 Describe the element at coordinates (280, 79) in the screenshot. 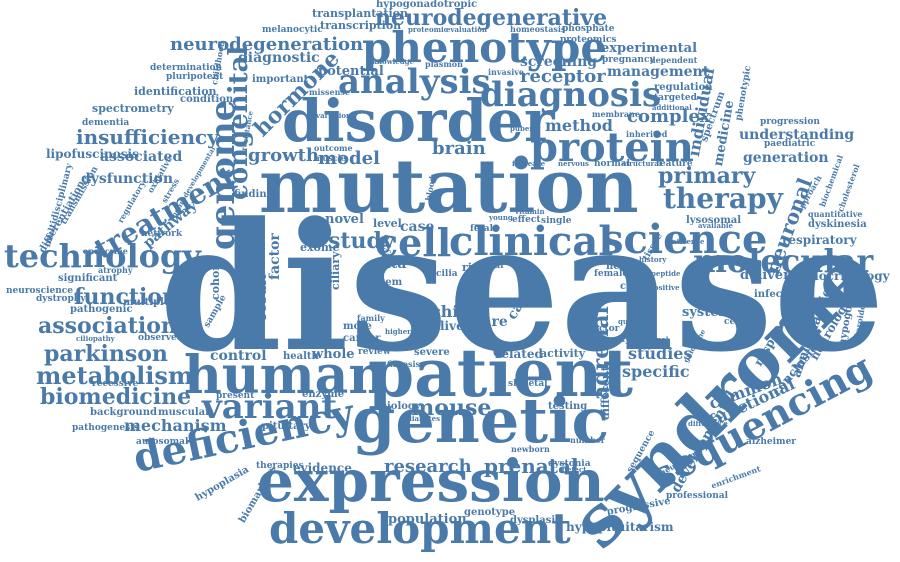

I see `word-important: important` at that location.